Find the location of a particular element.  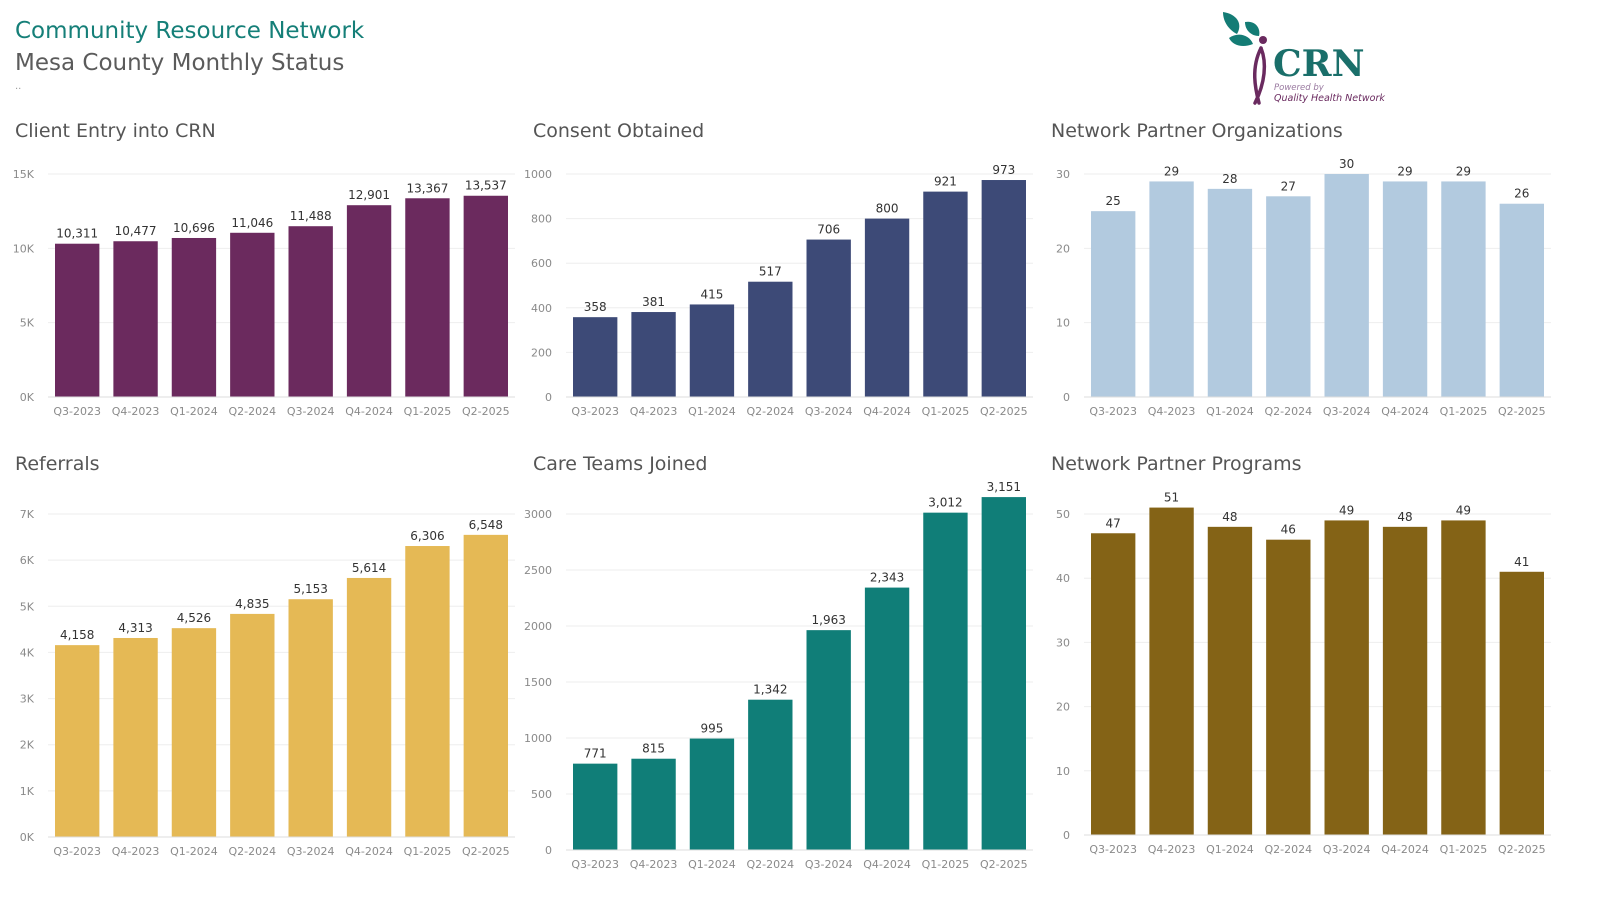

data-label: 706 is located at coordinates (828, 230).